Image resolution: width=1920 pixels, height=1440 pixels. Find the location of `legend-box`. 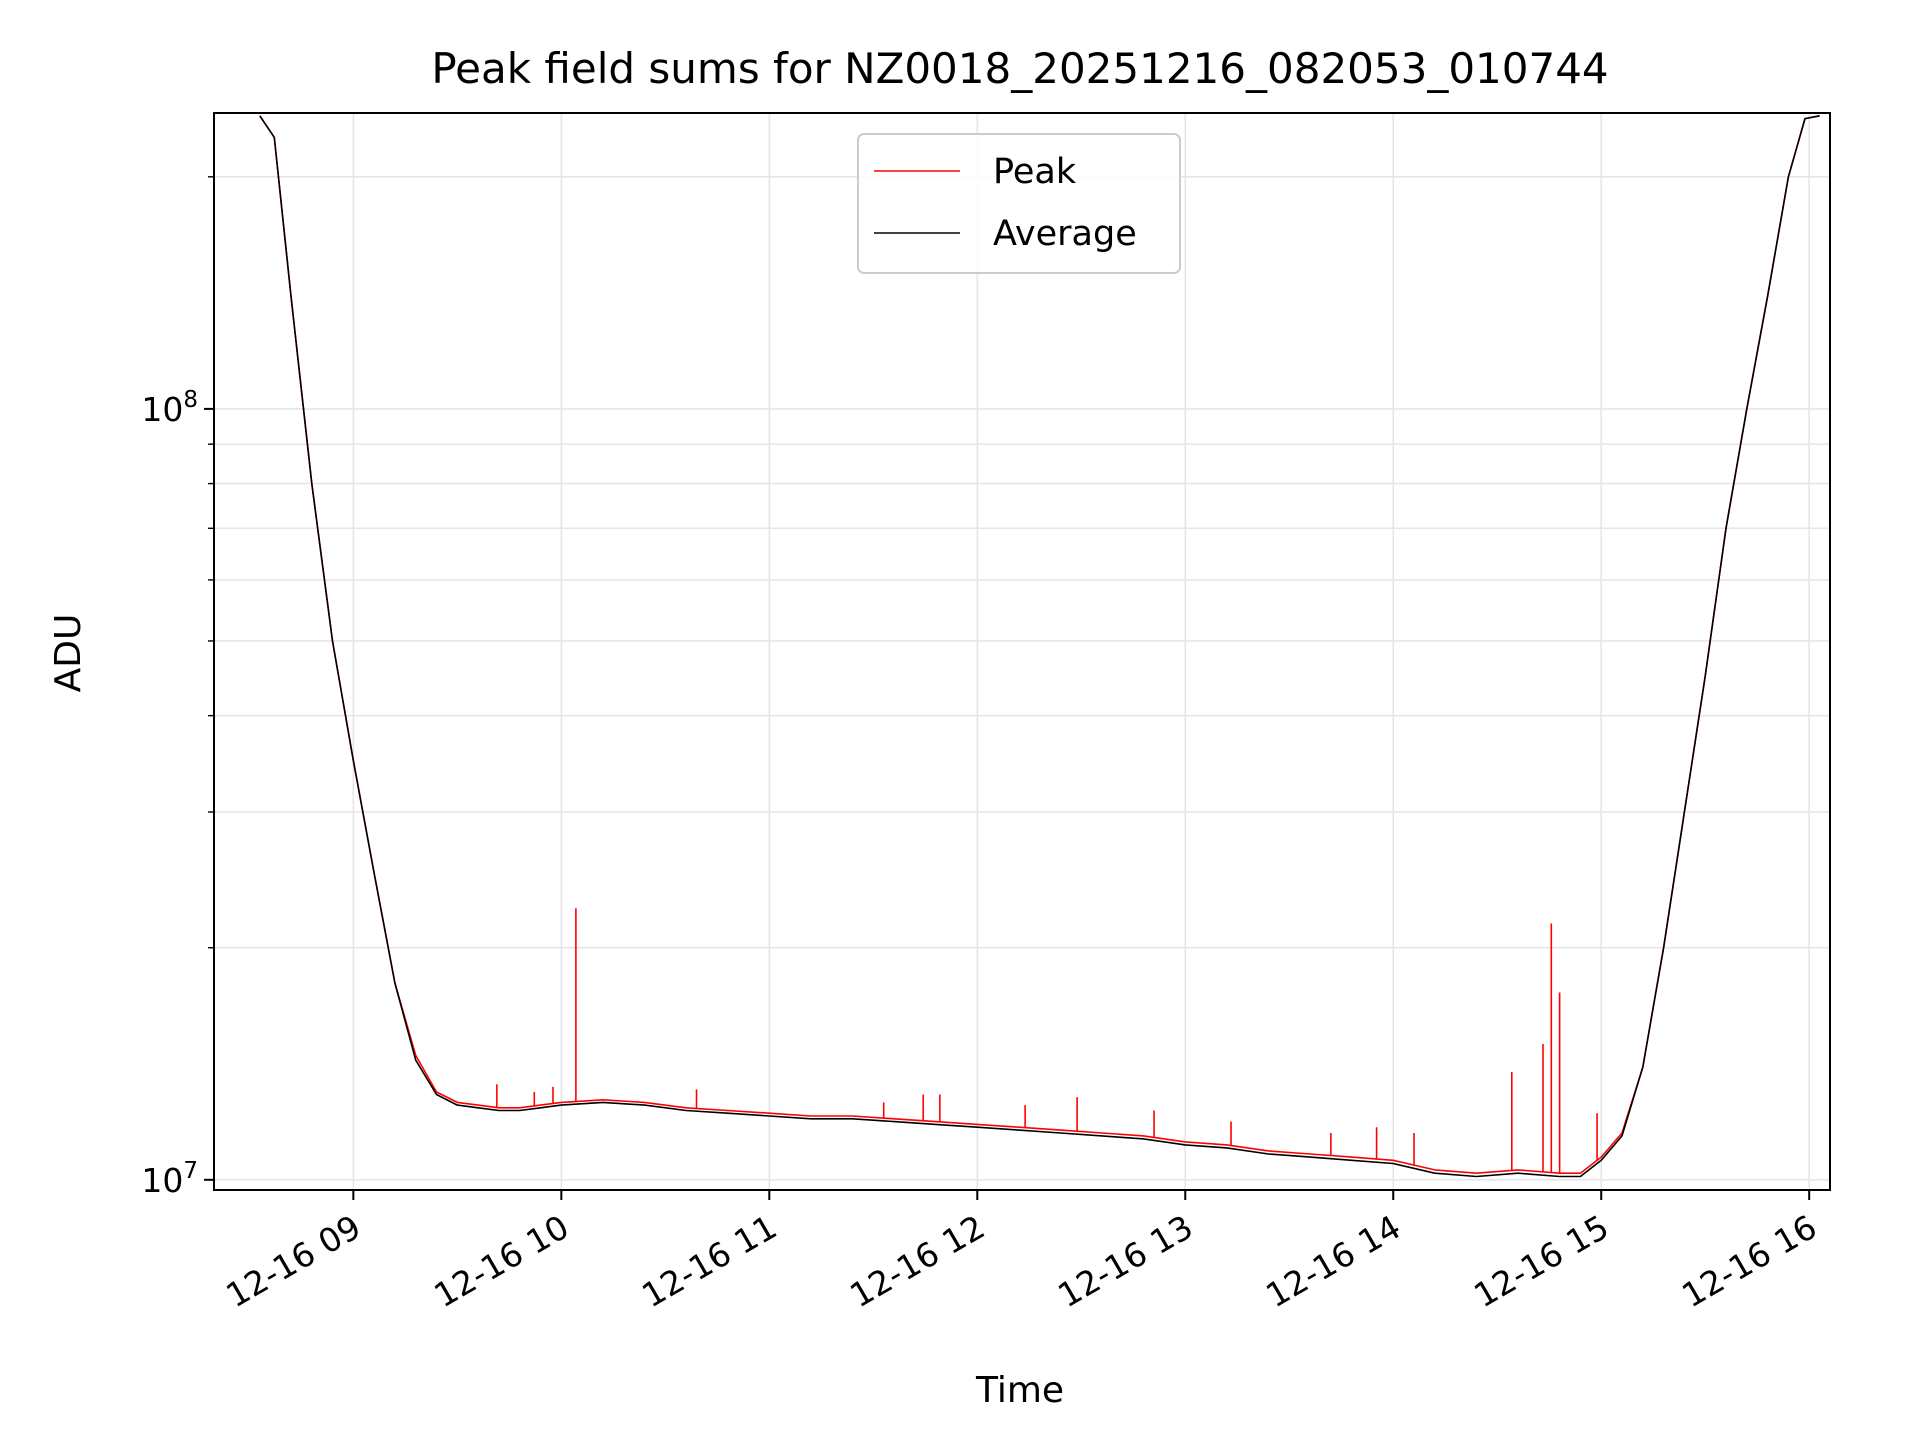

legend-box is located at coordinates (1019, 203).